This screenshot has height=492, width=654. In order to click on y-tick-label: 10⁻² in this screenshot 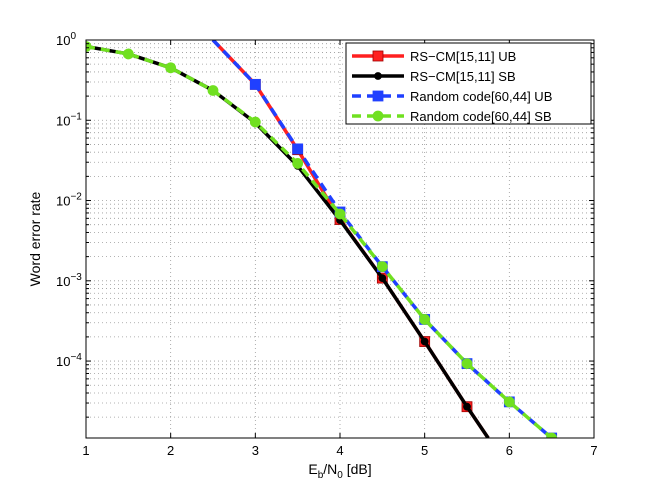, I will do `click(69, 200)`.